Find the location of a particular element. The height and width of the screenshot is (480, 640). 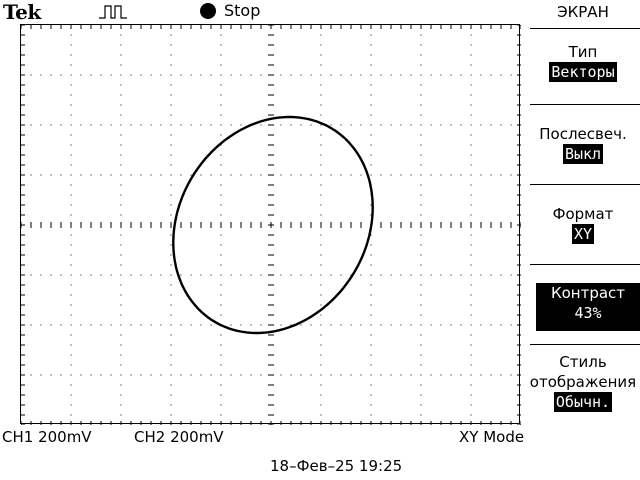

menu-item-type: Тип Векторы is located at coordinates (583, 62).